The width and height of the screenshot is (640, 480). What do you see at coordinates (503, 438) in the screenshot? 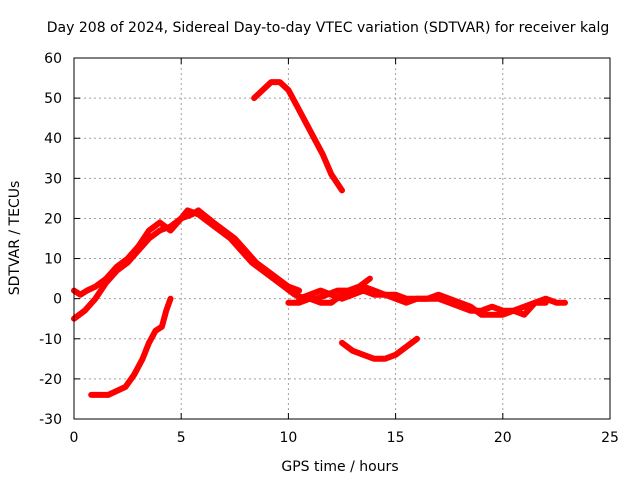
I see `x-tick-label: 20` at bounding box center [503, 438].